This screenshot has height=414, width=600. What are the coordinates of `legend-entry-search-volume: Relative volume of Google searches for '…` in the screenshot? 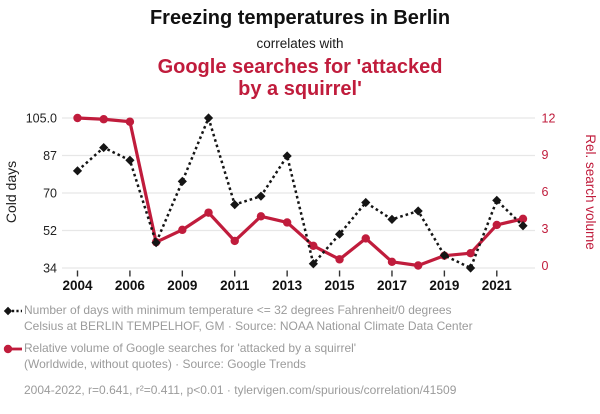 It's located at (300, 356).